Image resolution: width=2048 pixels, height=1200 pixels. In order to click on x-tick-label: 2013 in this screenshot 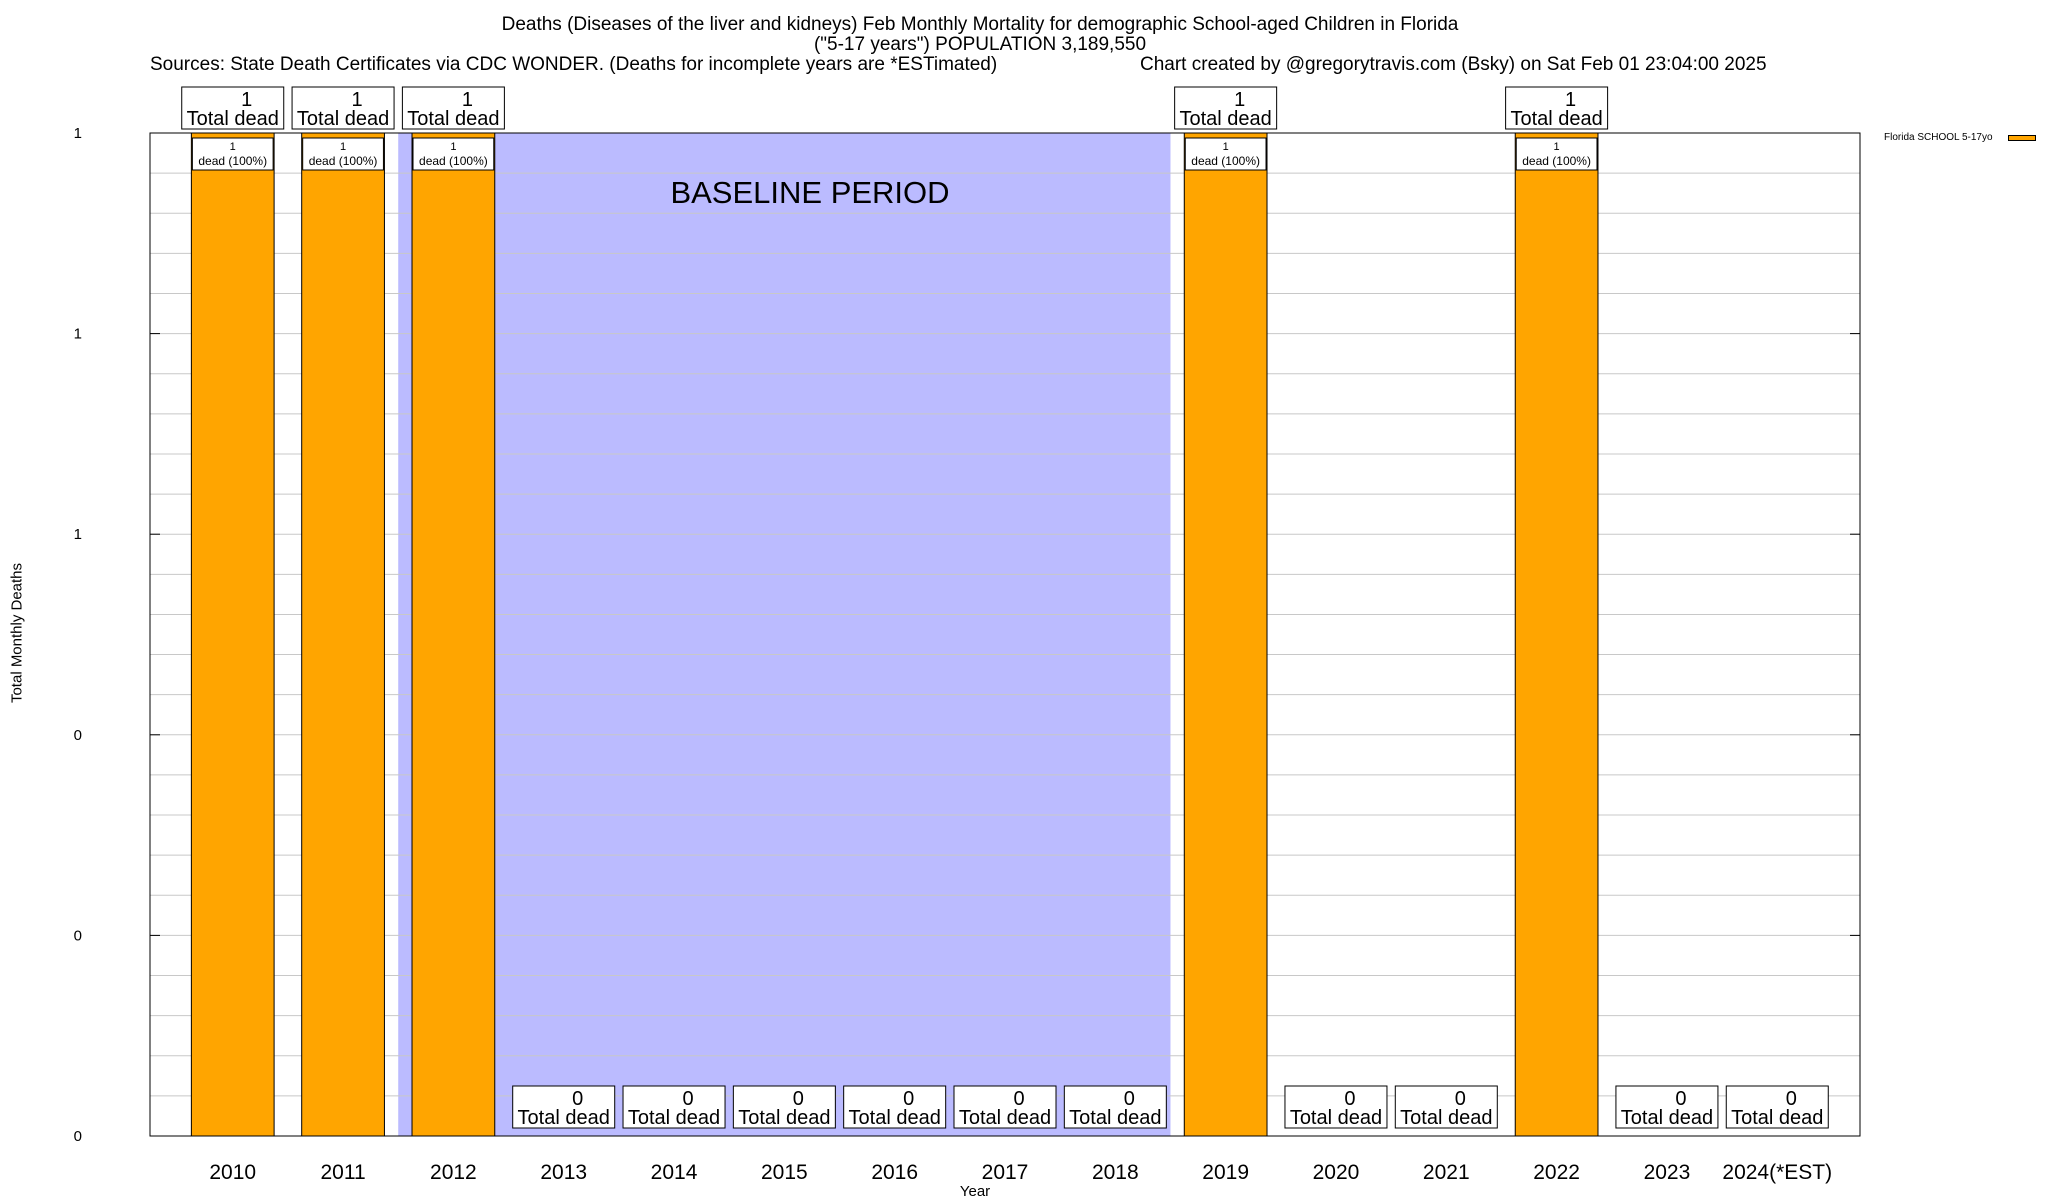, I will do `click(563, 1172)`.